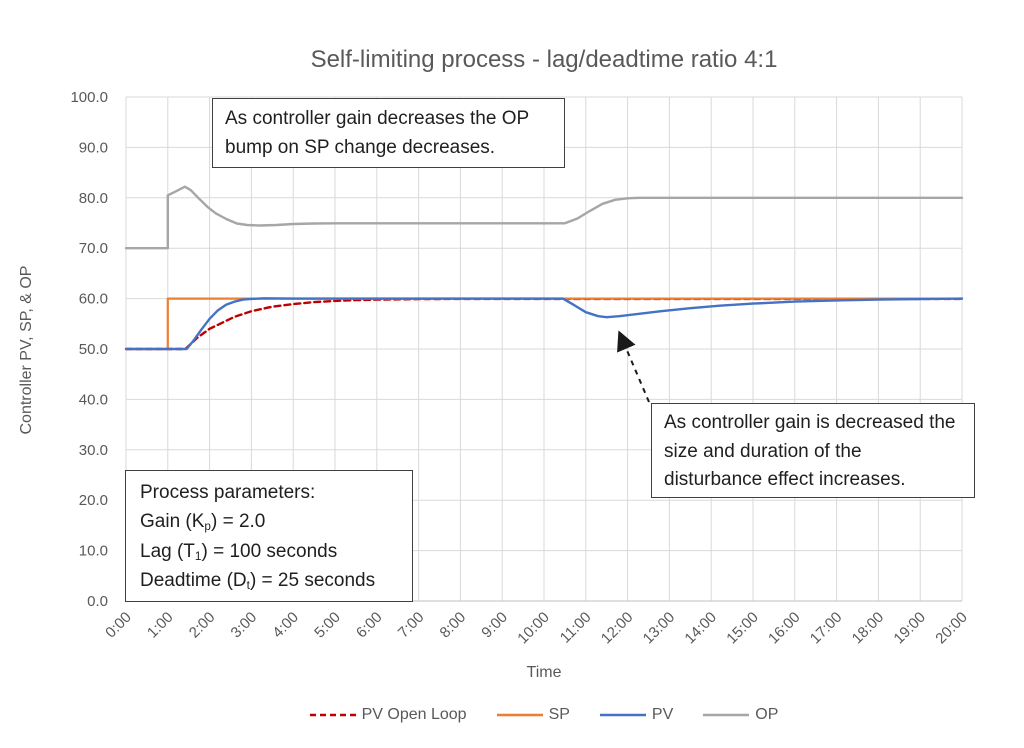 Image resolution: width=1024 pixels, height=748 pixels. Describe the element at coordinates (239, 551) in the screenshot. I see `param-line-lag: Lag (T1) = 100 seconds` at that location.